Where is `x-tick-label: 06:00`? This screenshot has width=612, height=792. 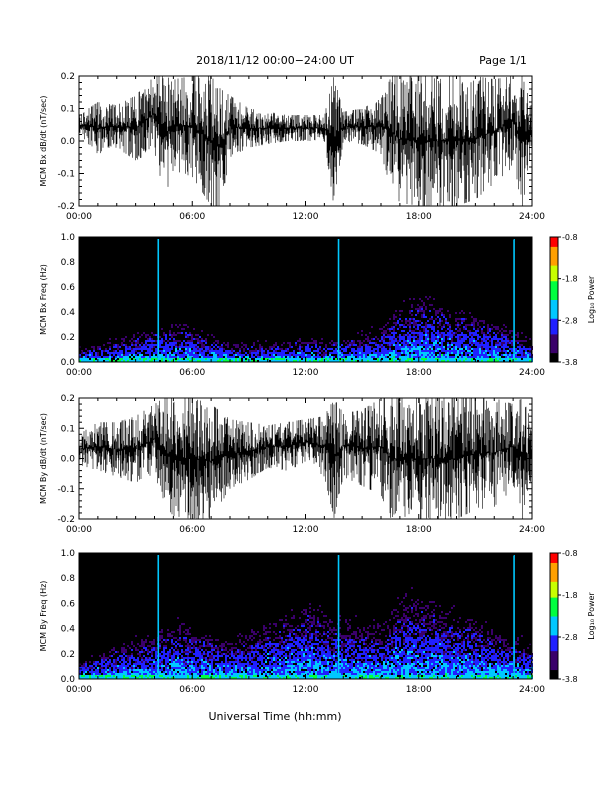
x-tick-label: 06:00 is located at coordinates (192, 530).